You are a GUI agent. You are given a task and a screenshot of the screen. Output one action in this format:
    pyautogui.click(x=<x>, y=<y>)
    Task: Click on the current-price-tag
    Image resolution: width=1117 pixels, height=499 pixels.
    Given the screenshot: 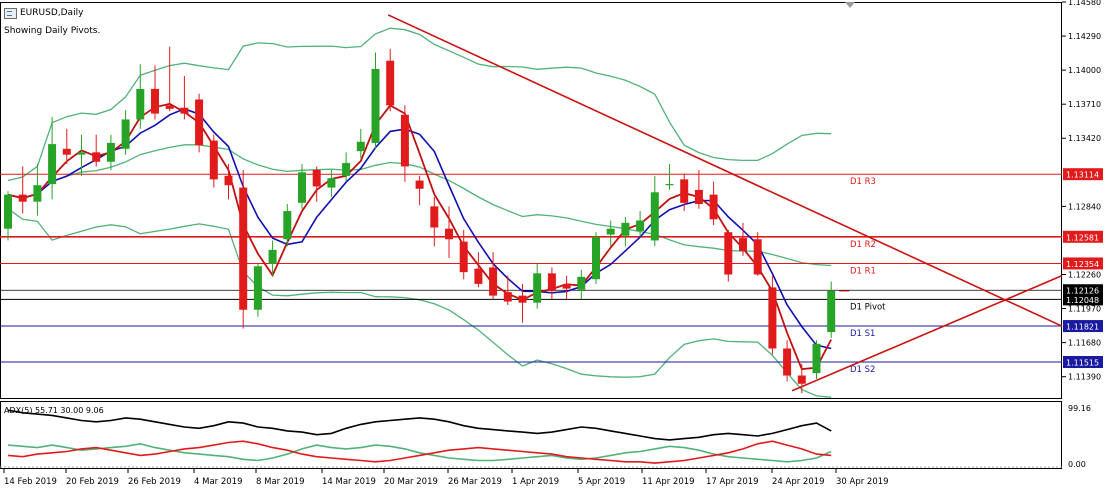 What is the action you would take?
    pyautogui.click(x=1083, y=290)
    